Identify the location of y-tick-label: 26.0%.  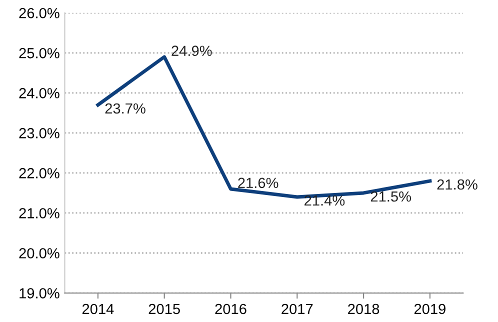
(39, 13).